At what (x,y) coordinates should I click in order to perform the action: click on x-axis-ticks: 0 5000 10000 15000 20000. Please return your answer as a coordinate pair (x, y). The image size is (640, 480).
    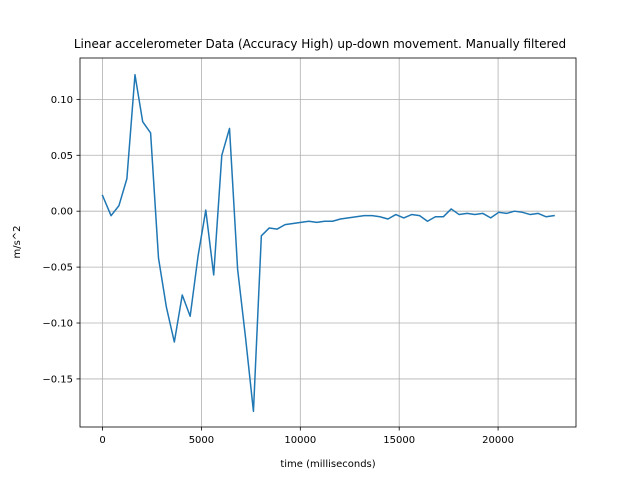
    Looking at the image, I should click on (306, 436).